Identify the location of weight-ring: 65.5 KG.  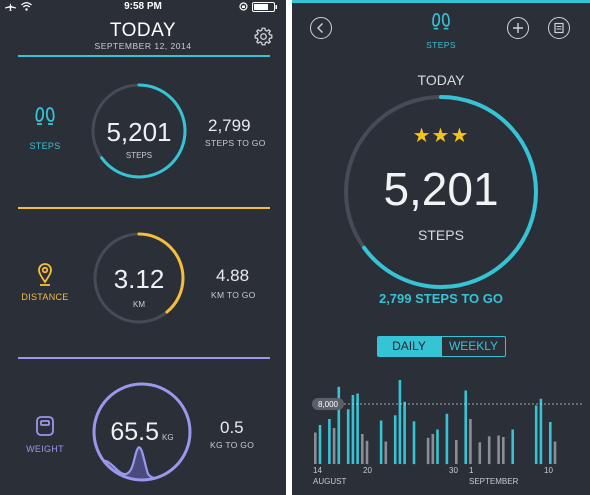
(142, 432).